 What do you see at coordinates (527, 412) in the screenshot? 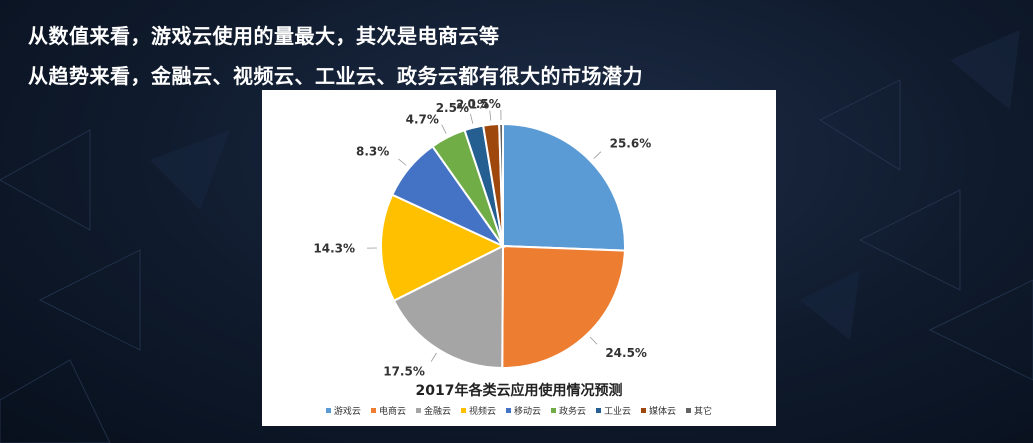
I see `legend-label-4: 移动云` at bounding box center [527, 412].